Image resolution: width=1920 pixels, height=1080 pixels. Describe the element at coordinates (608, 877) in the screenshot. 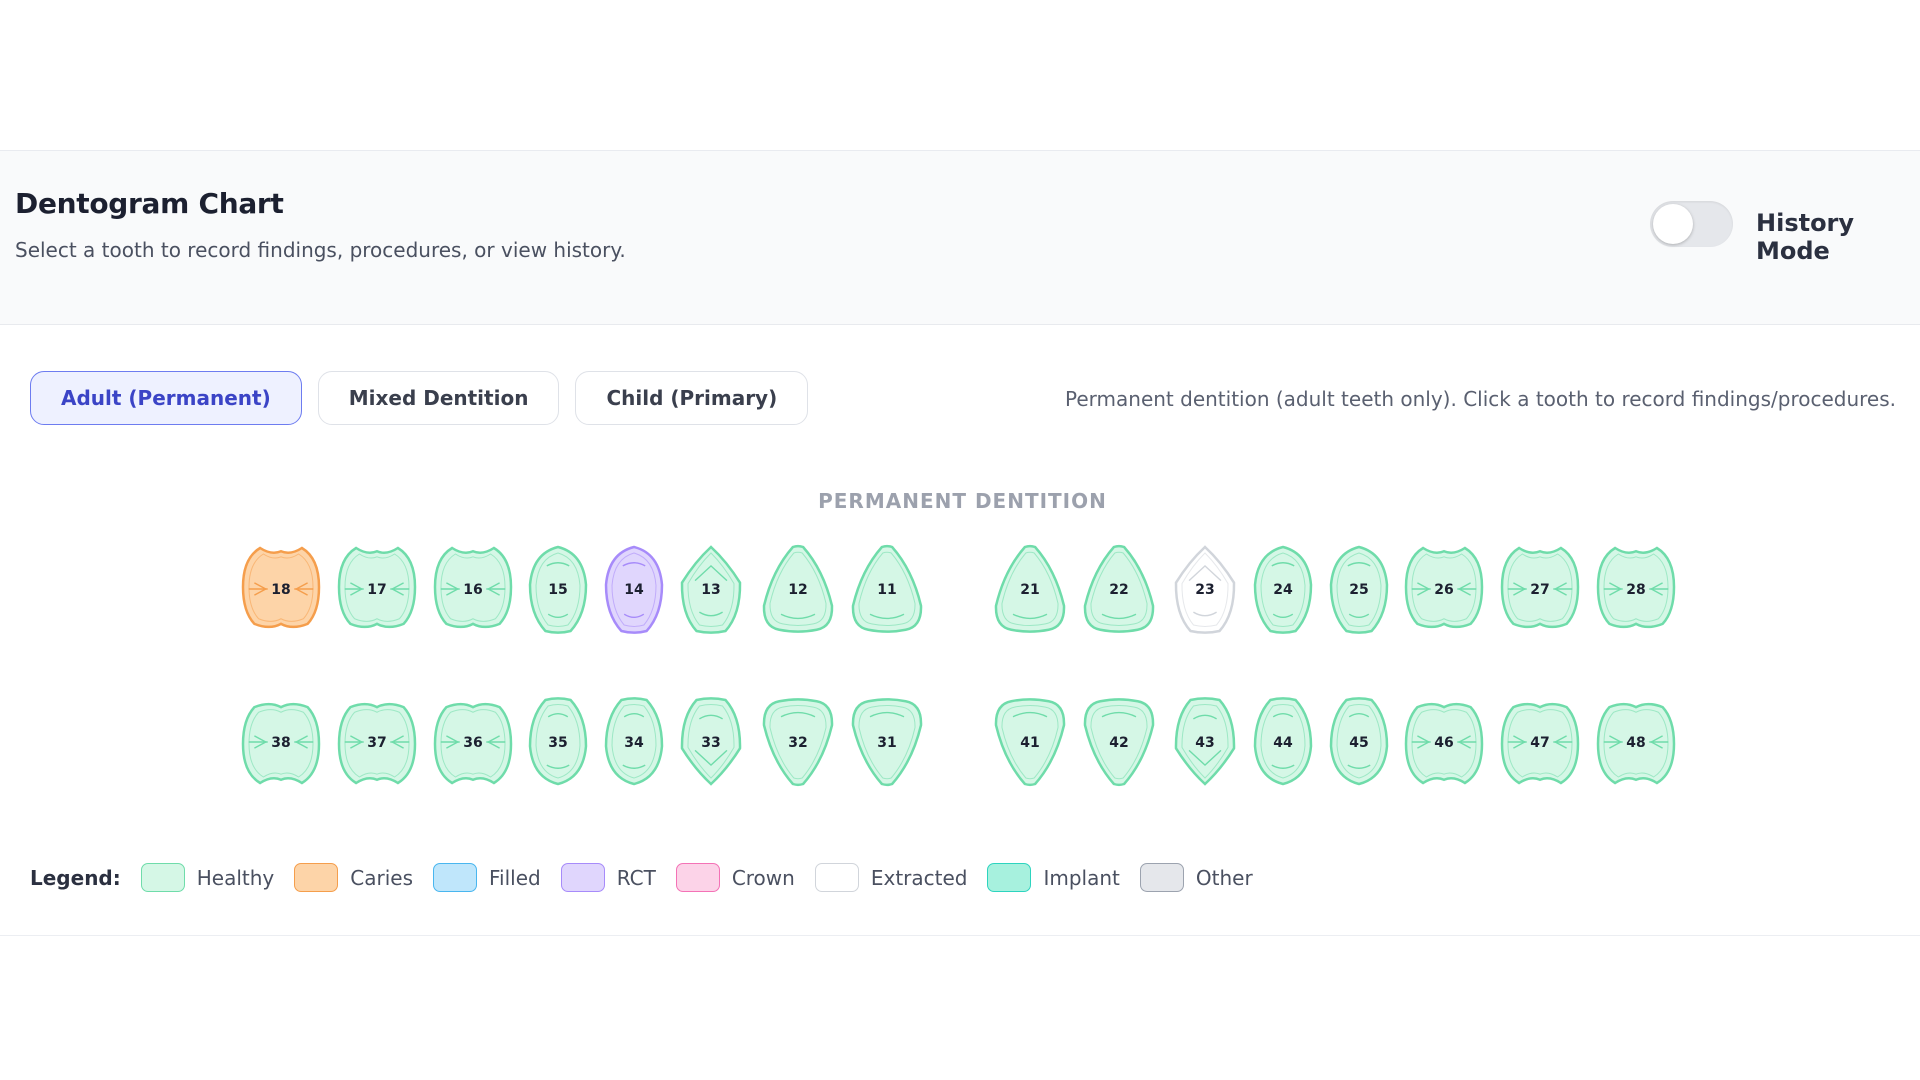

I see `legend-item-rct: RCT` at that location.